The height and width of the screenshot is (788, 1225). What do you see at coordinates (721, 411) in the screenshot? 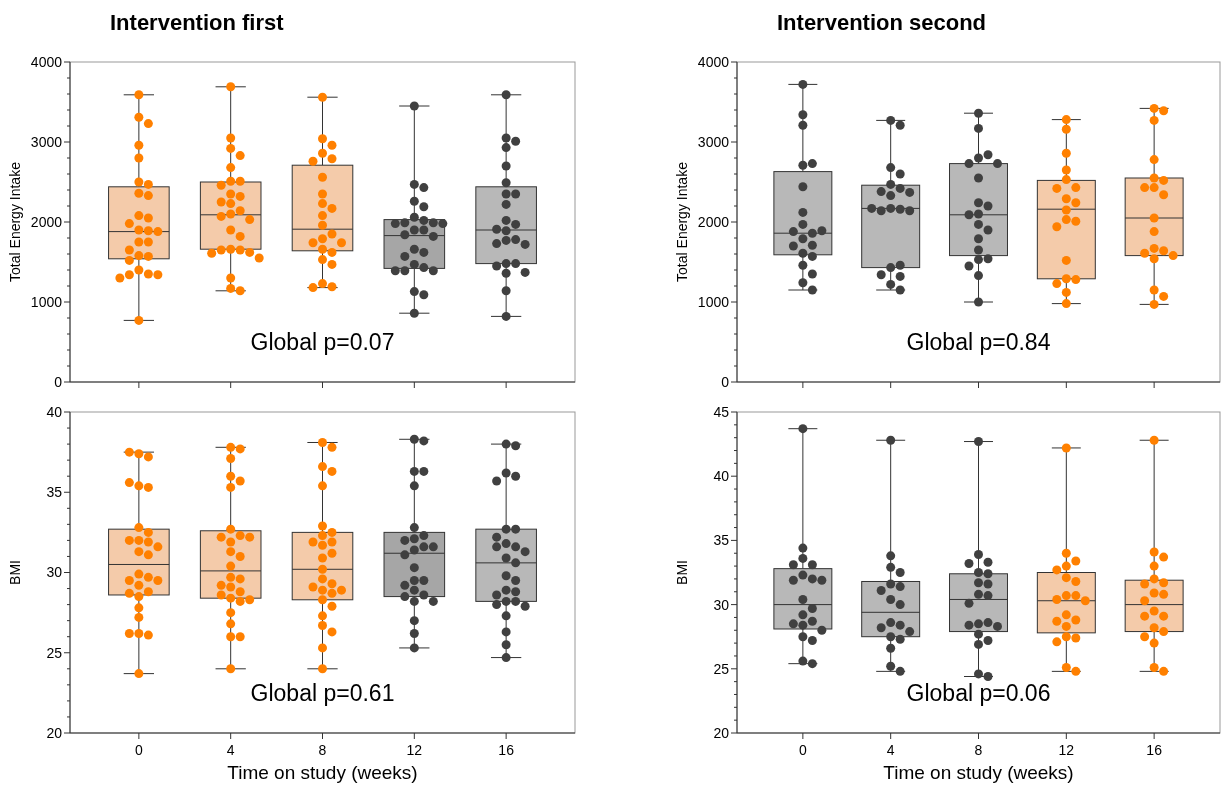
I see `y-tick-label: 45` at bounding box center [721, 411].